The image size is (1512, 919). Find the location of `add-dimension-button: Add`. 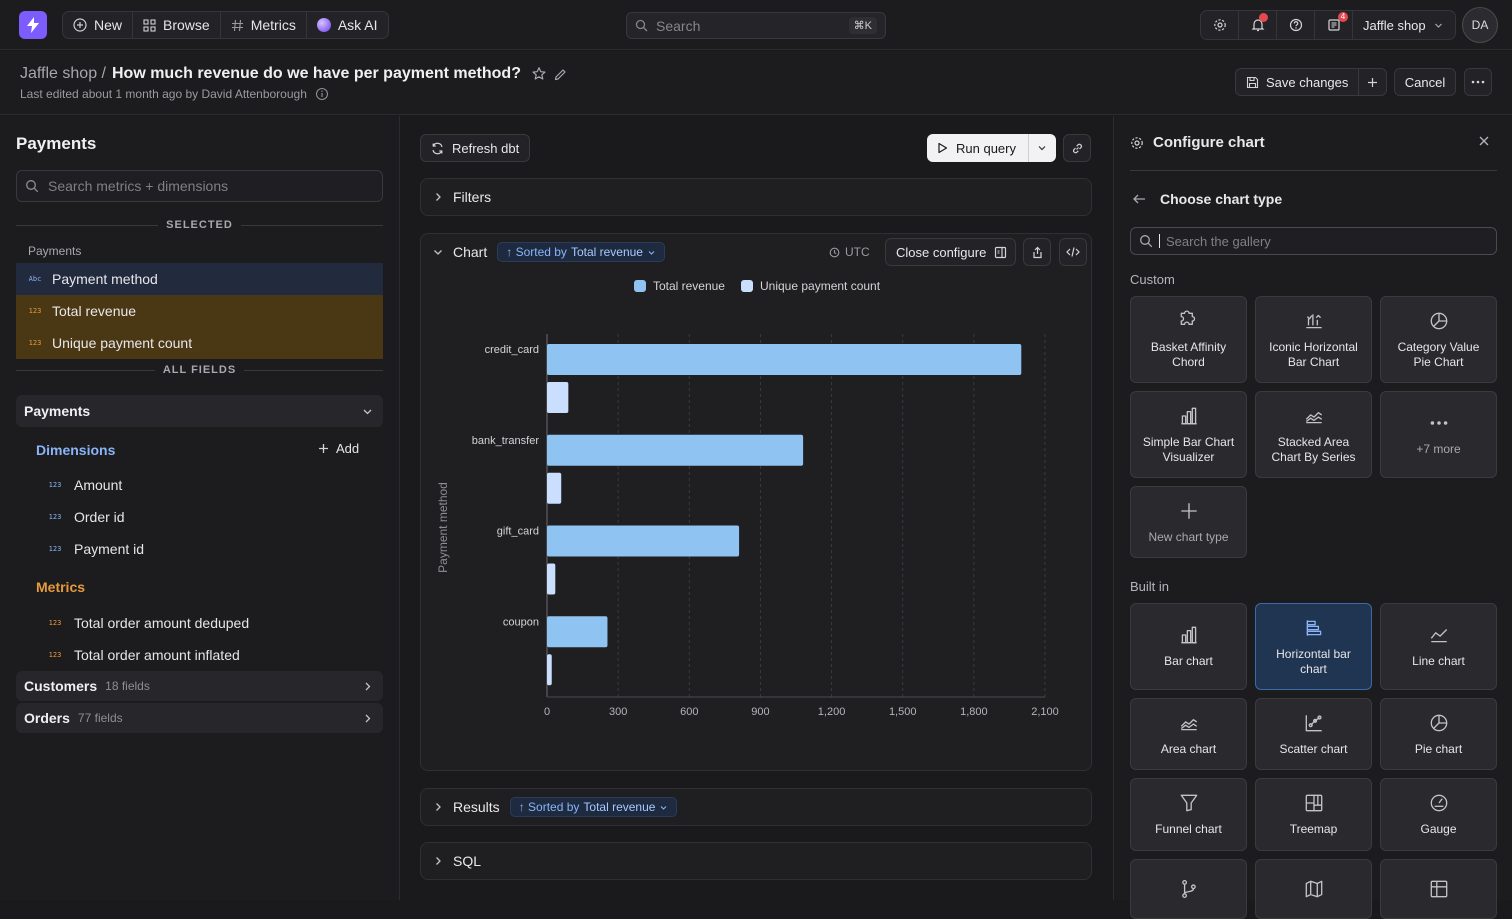

add-dimension-button: Add is located at coordinates (338, 448).